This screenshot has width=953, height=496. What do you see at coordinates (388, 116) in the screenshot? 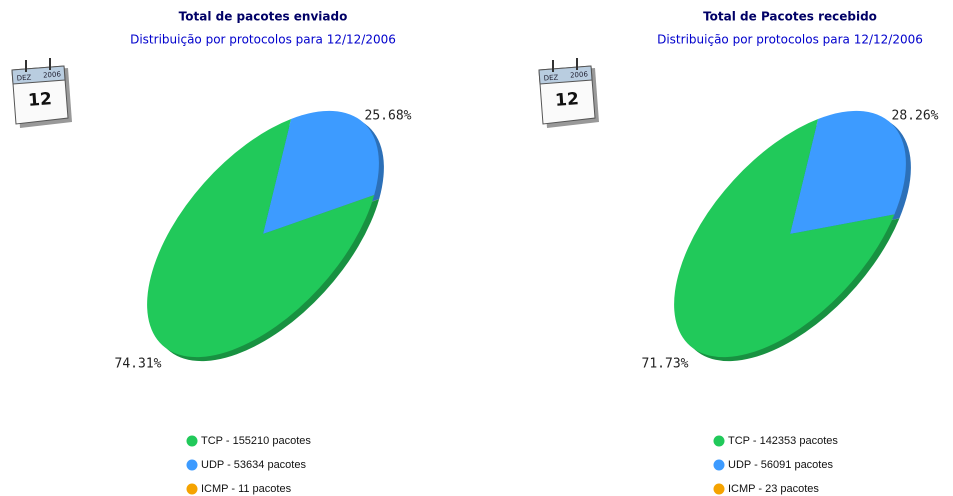
I see `slice-label: 25.68%` at bounding box center [388, 116].